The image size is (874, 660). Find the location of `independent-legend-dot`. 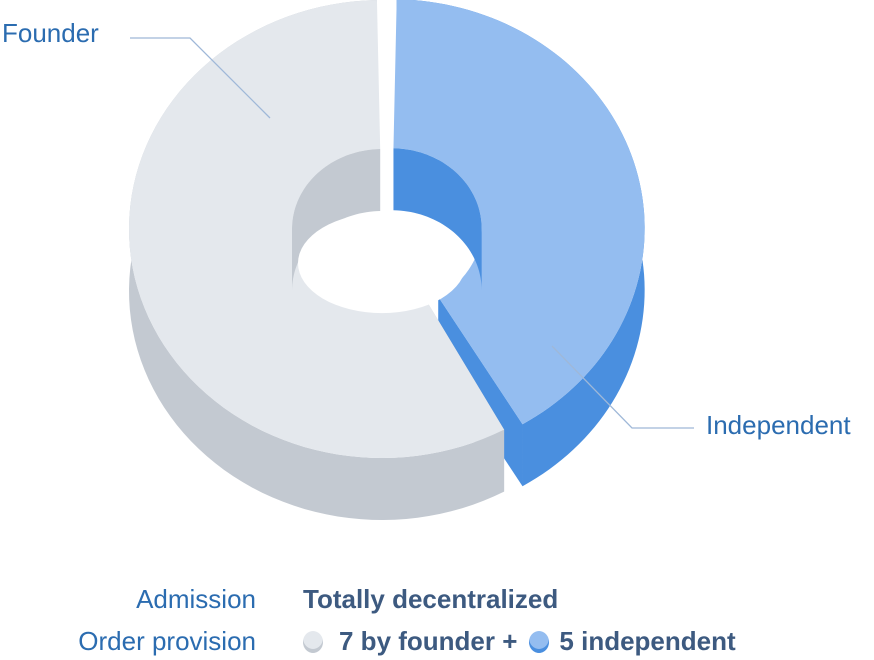

independent-legend-dot is located at coordinates (539, 641).